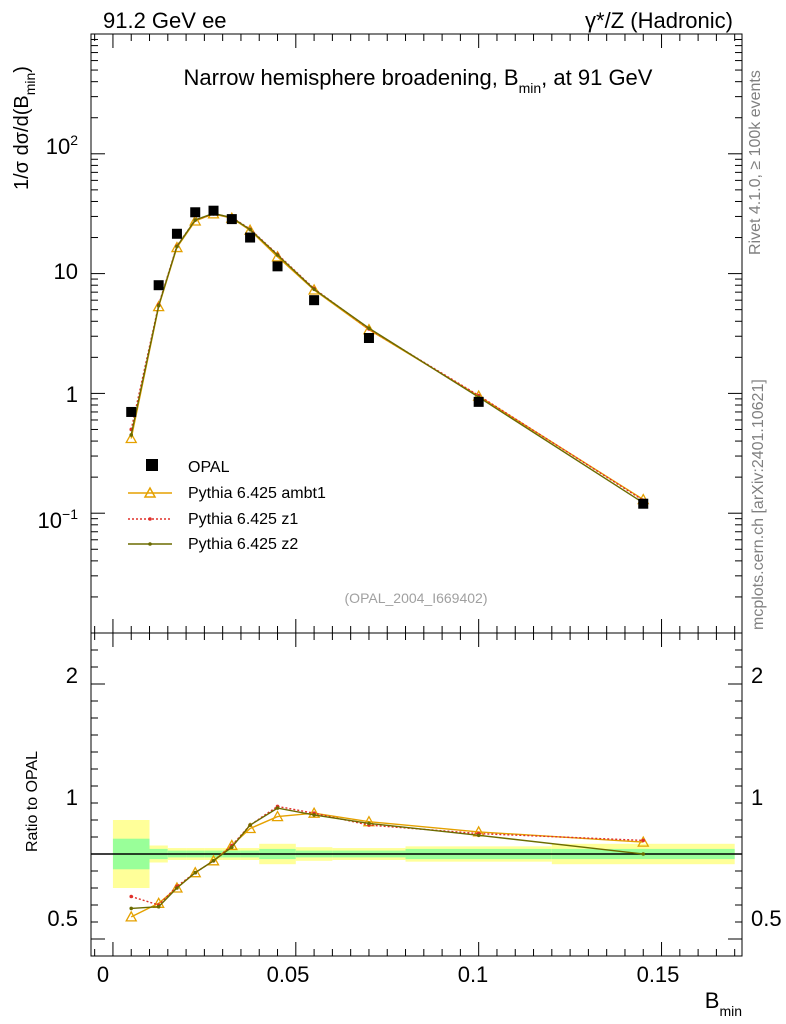  What do you see at coordinates (757, 797) in the screenshot?
I see `ratio-tick-label-1-right: 1` at bounding box center [757, 797].